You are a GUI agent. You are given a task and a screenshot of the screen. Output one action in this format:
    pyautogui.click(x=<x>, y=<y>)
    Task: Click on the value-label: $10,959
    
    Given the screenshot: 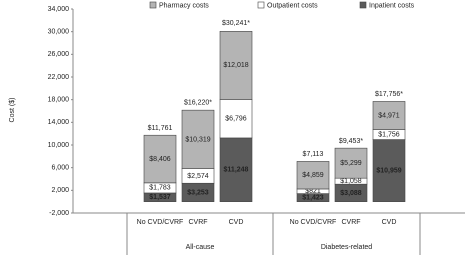 What is the action you would take?
    pyautogui.click(x=388, y=170)
    